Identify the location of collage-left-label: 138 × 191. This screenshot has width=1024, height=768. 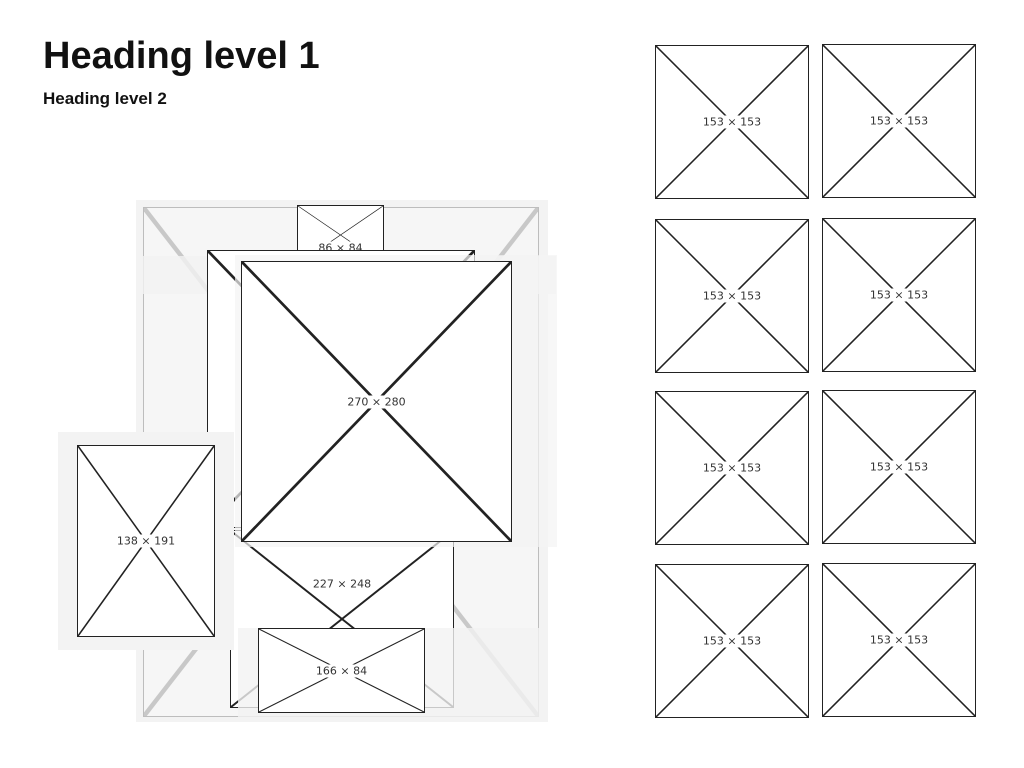
(146, 541).